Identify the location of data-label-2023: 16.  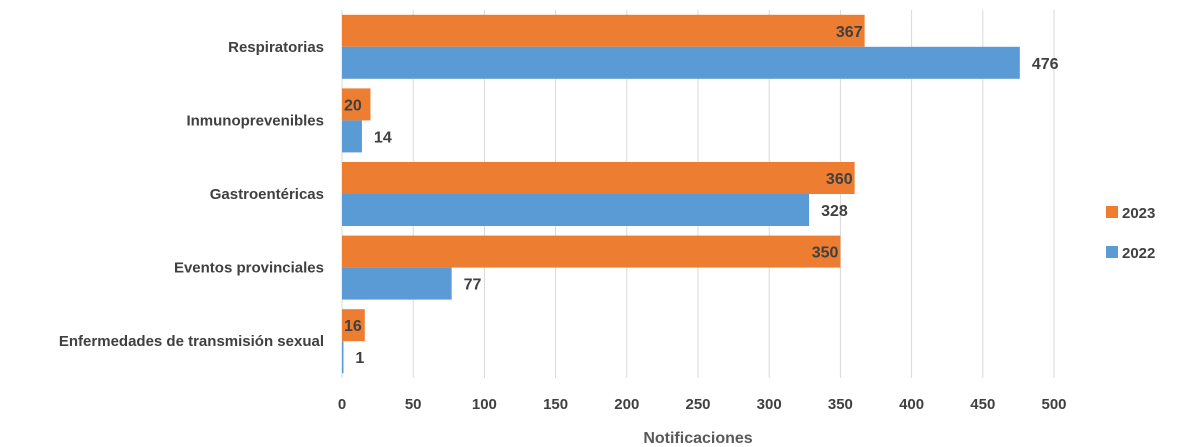
(353, 326).